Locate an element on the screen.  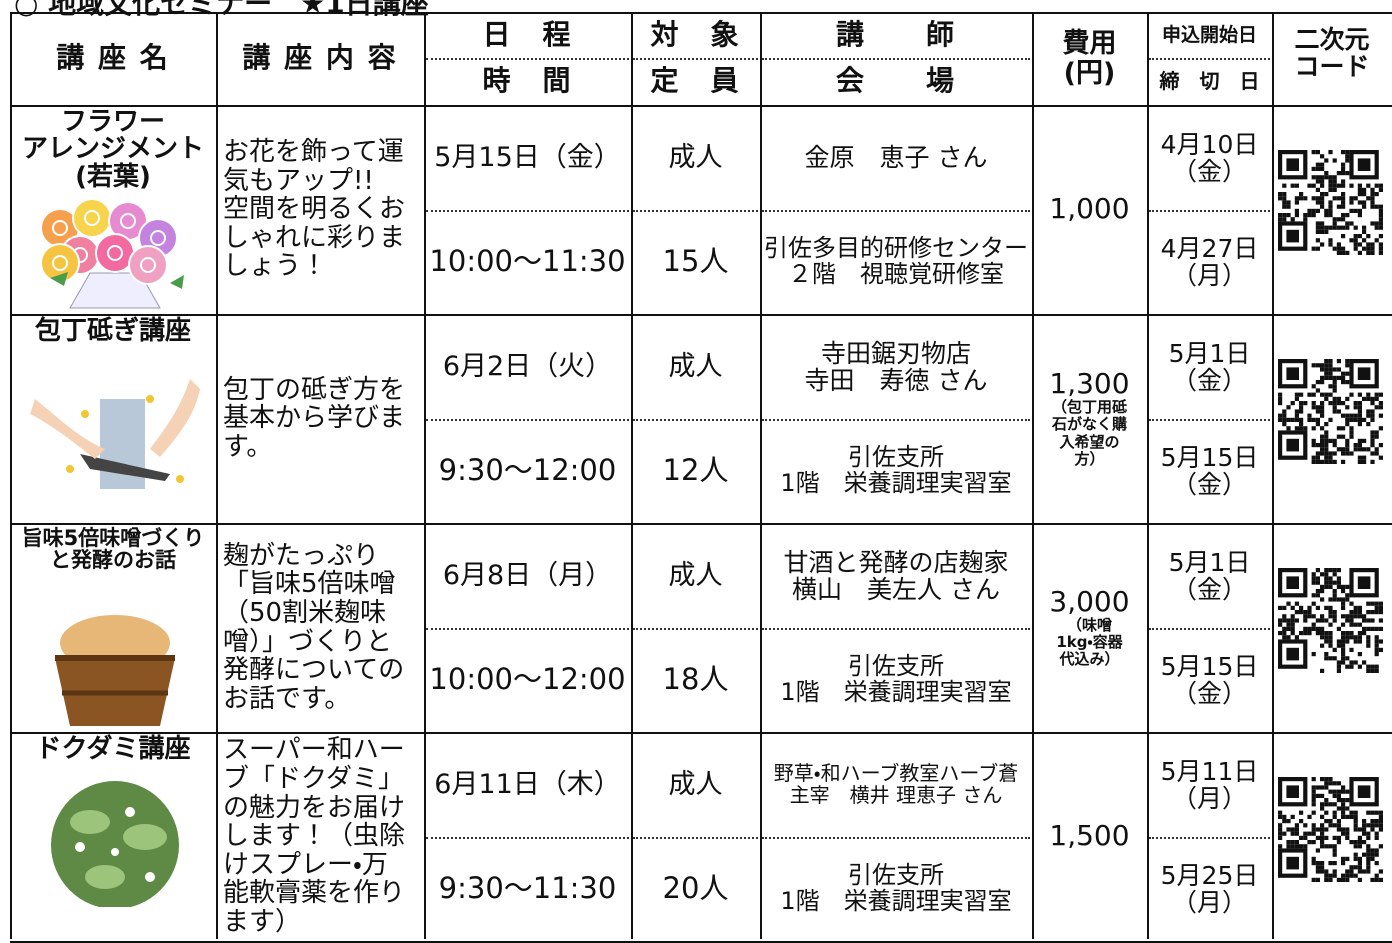
course-time: 10:00～11:30 is located at coordinates (527, 261).